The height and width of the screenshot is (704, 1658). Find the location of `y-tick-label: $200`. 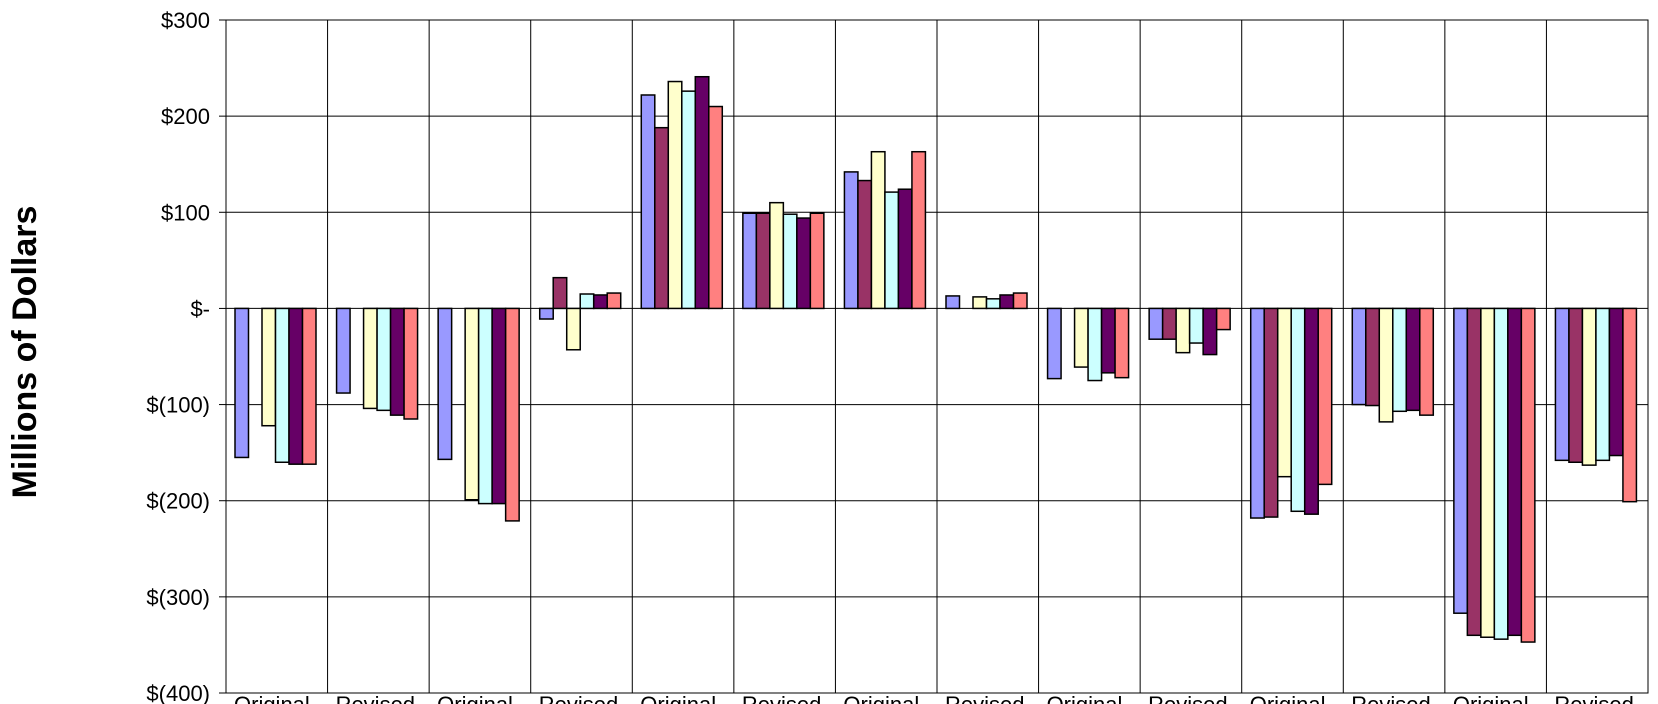

y-tick-label: $200 is located at coordinates (185, 116).